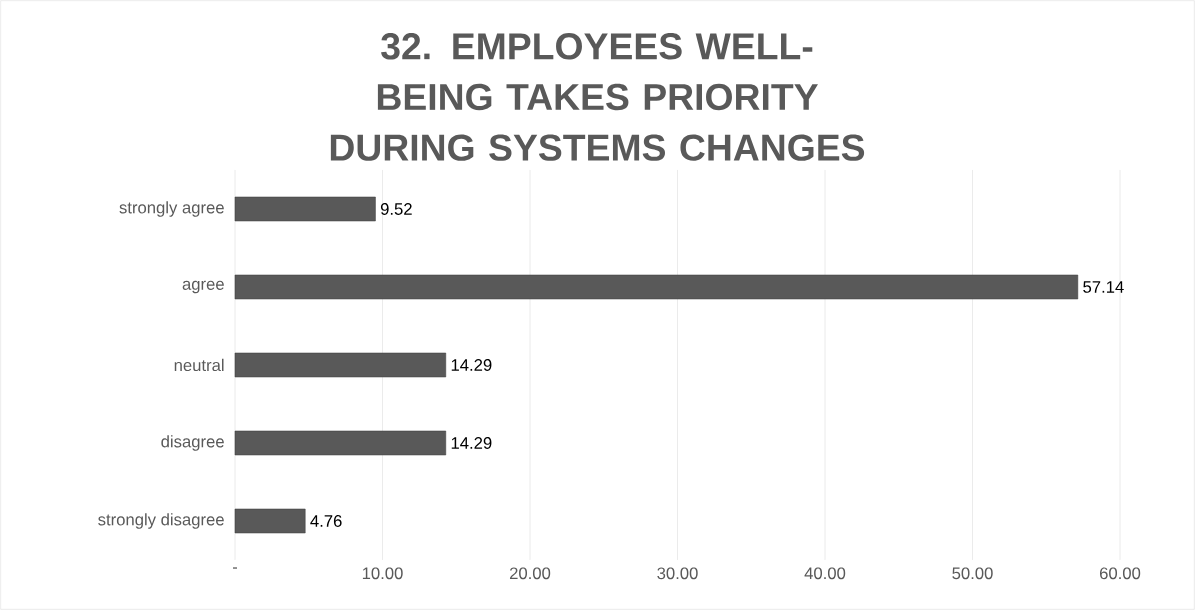 This screenshot has width=1195, height=610. I want to click on x-tick-label: 30.00, so click(677, 573).